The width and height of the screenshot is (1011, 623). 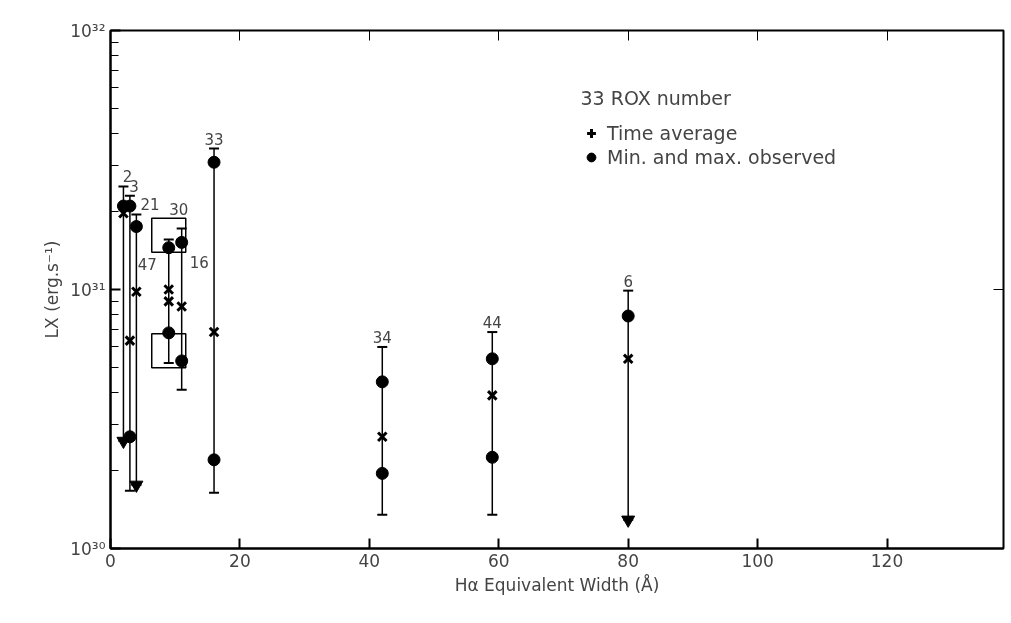 What do you see at coordinates (52, 289) in the screenshot?
I see `y-axis-title: LX (erg.s⁻¹)` at bounding box center [52, 289].